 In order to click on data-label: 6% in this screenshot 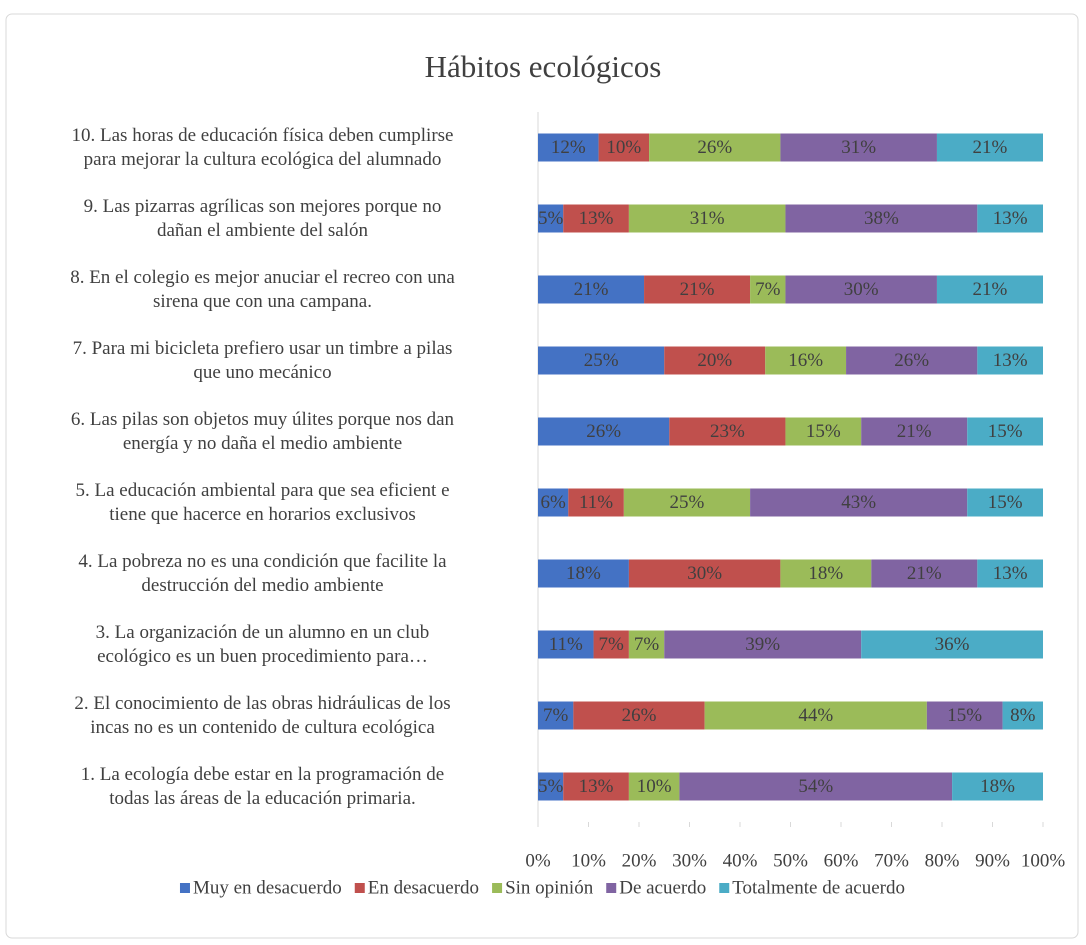, I will do `click(553, 502)`.